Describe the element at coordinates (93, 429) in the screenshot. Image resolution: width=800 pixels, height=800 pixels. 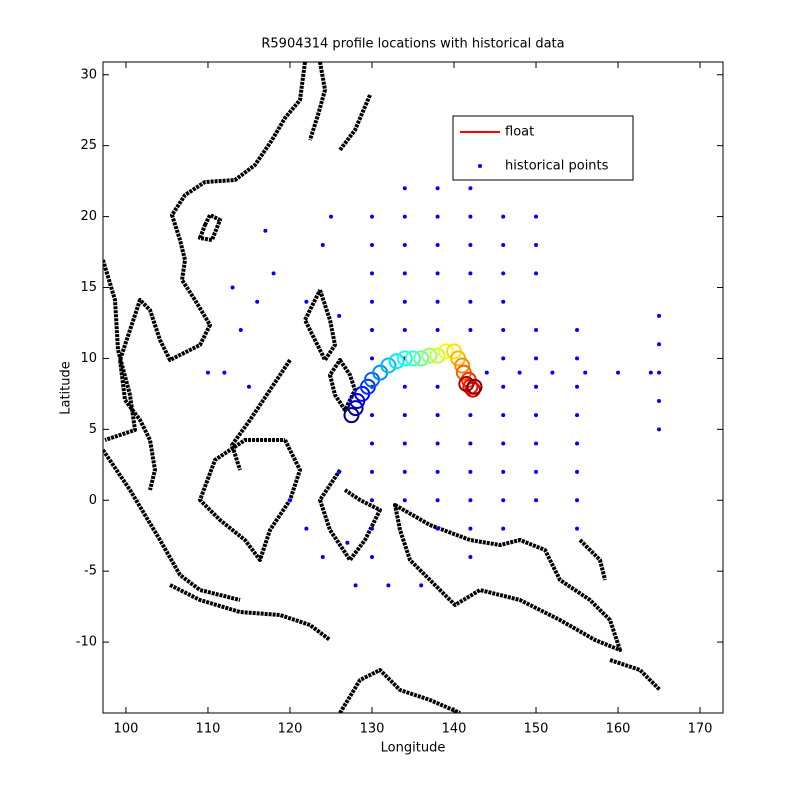
I see `y-tick-label: 5` at that location.